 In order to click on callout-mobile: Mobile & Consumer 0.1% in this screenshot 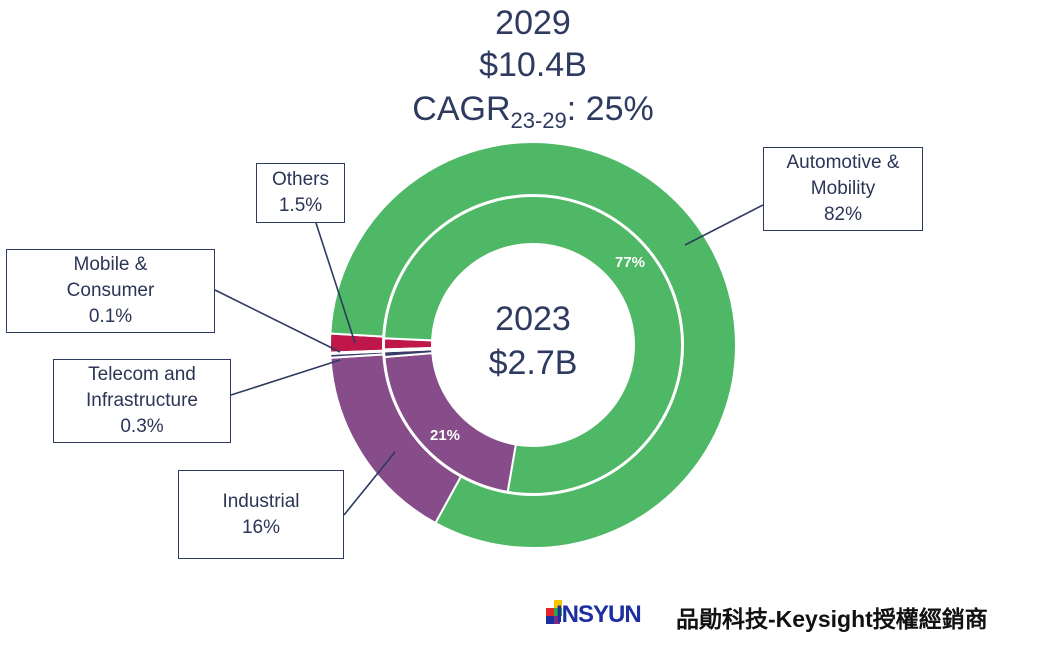, I will do `click(110, 291)`.